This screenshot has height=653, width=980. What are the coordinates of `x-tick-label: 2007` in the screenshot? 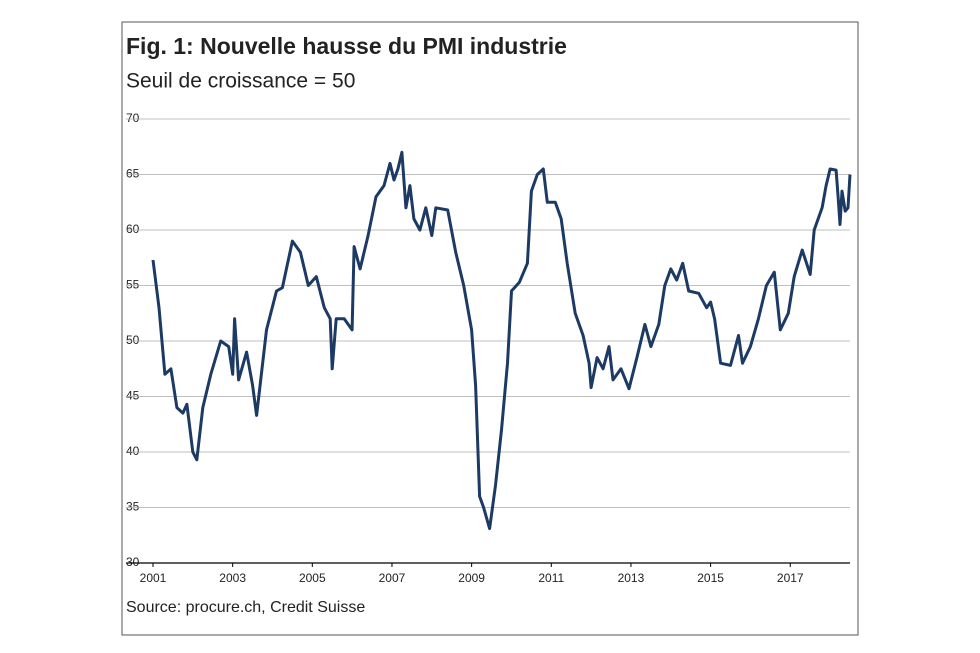 It's located at (392, 578).